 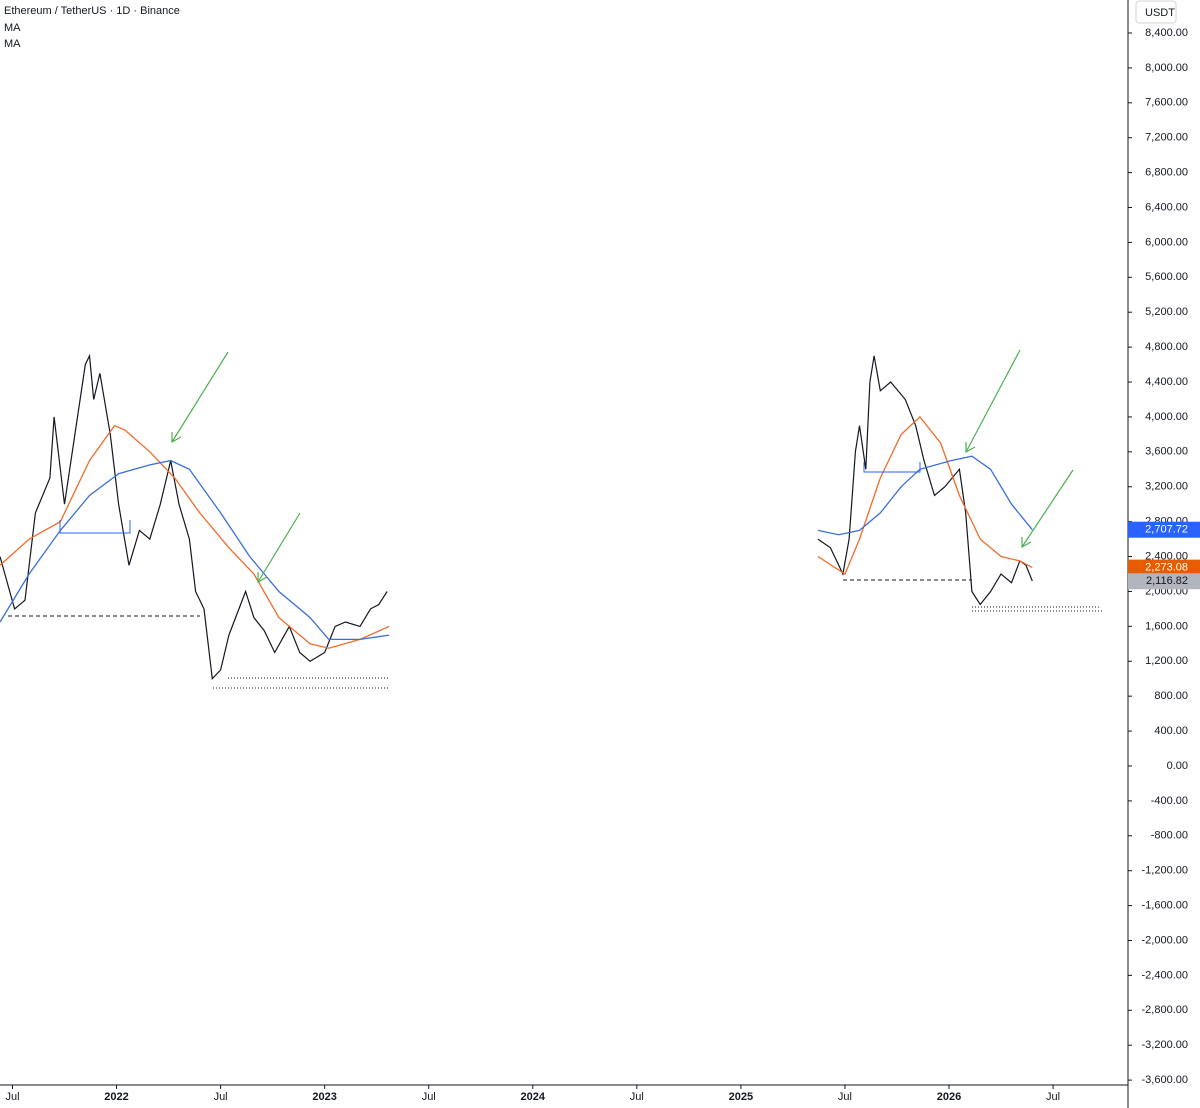 What do you see at coordinates (1166, 312) in the screenshot?
I see `y-tick-label: 5,200.00` at bounding box center [1166, 312].